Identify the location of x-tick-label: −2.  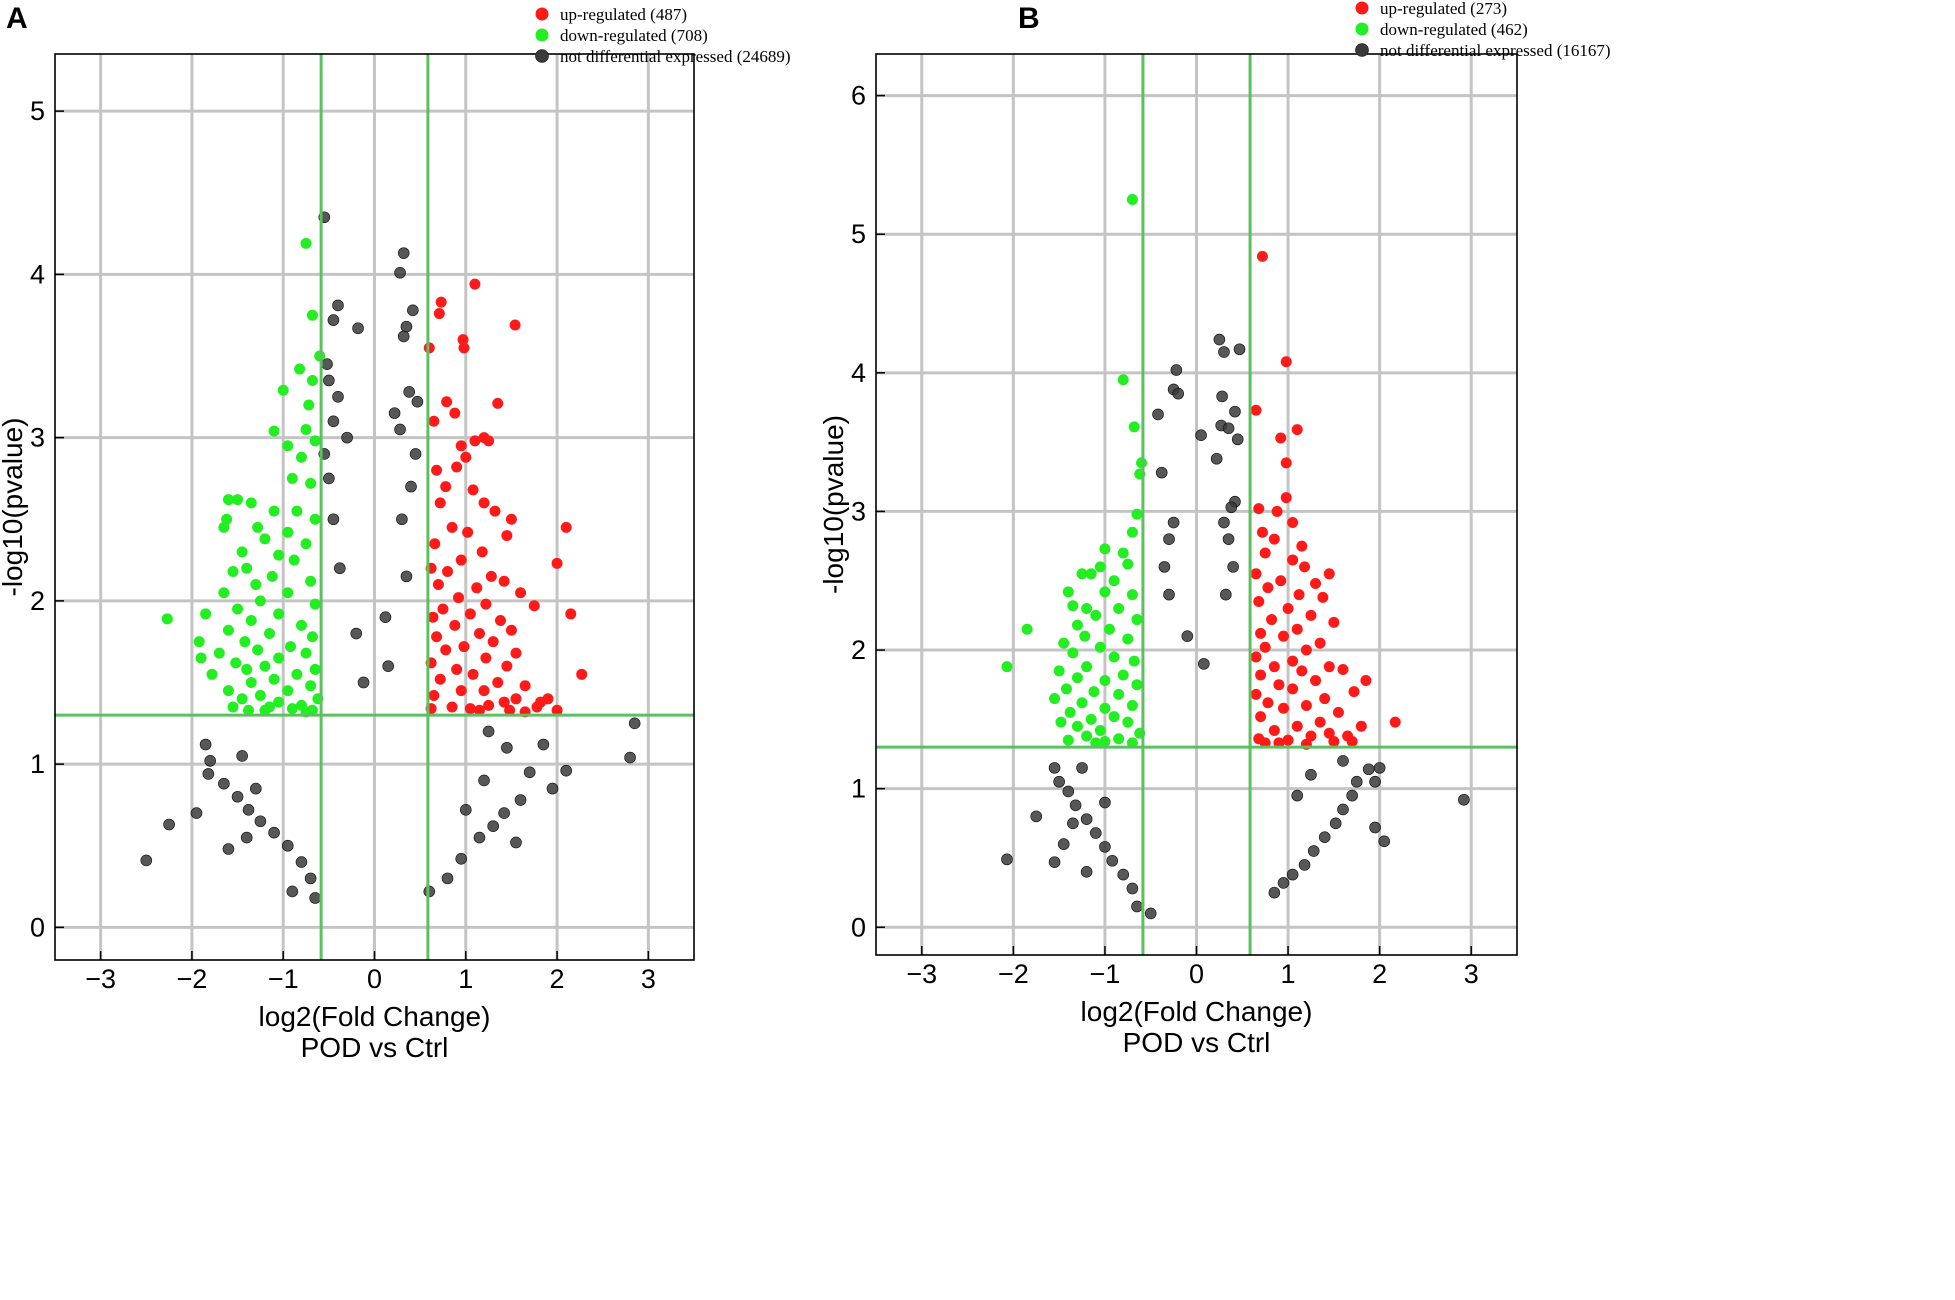
(1013, 974).